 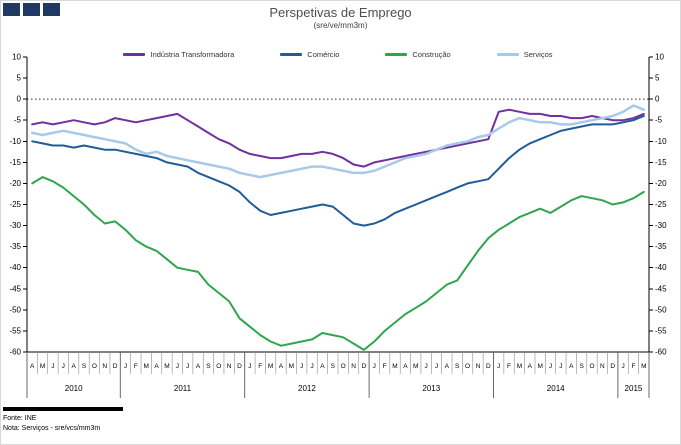 I want to click on y-tick-label: -15, so click(x=15, y=162).